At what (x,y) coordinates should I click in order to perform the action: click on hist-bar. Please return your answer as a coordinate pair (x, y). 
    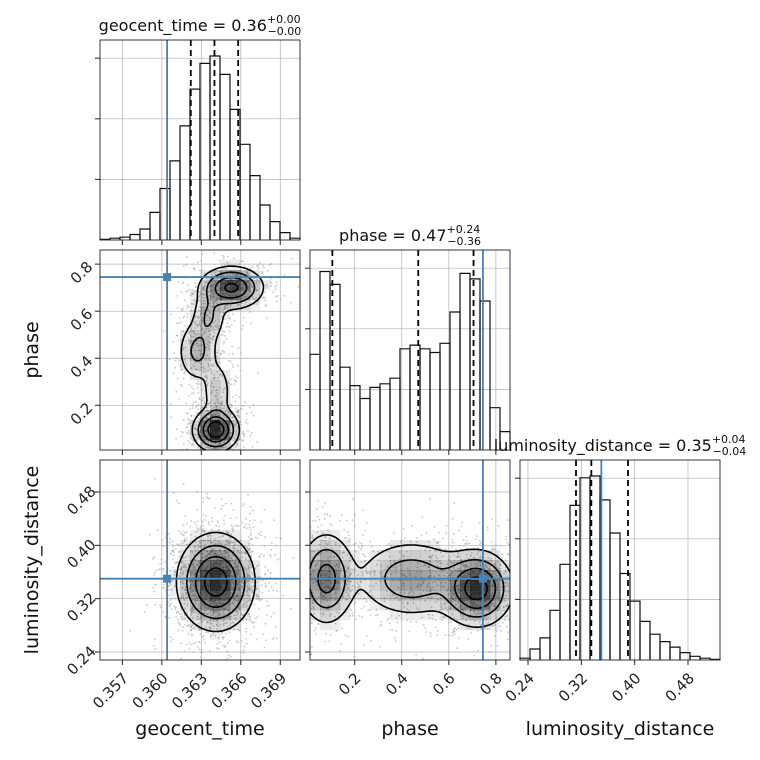
    Looking at the image, I should click on (365, 423).